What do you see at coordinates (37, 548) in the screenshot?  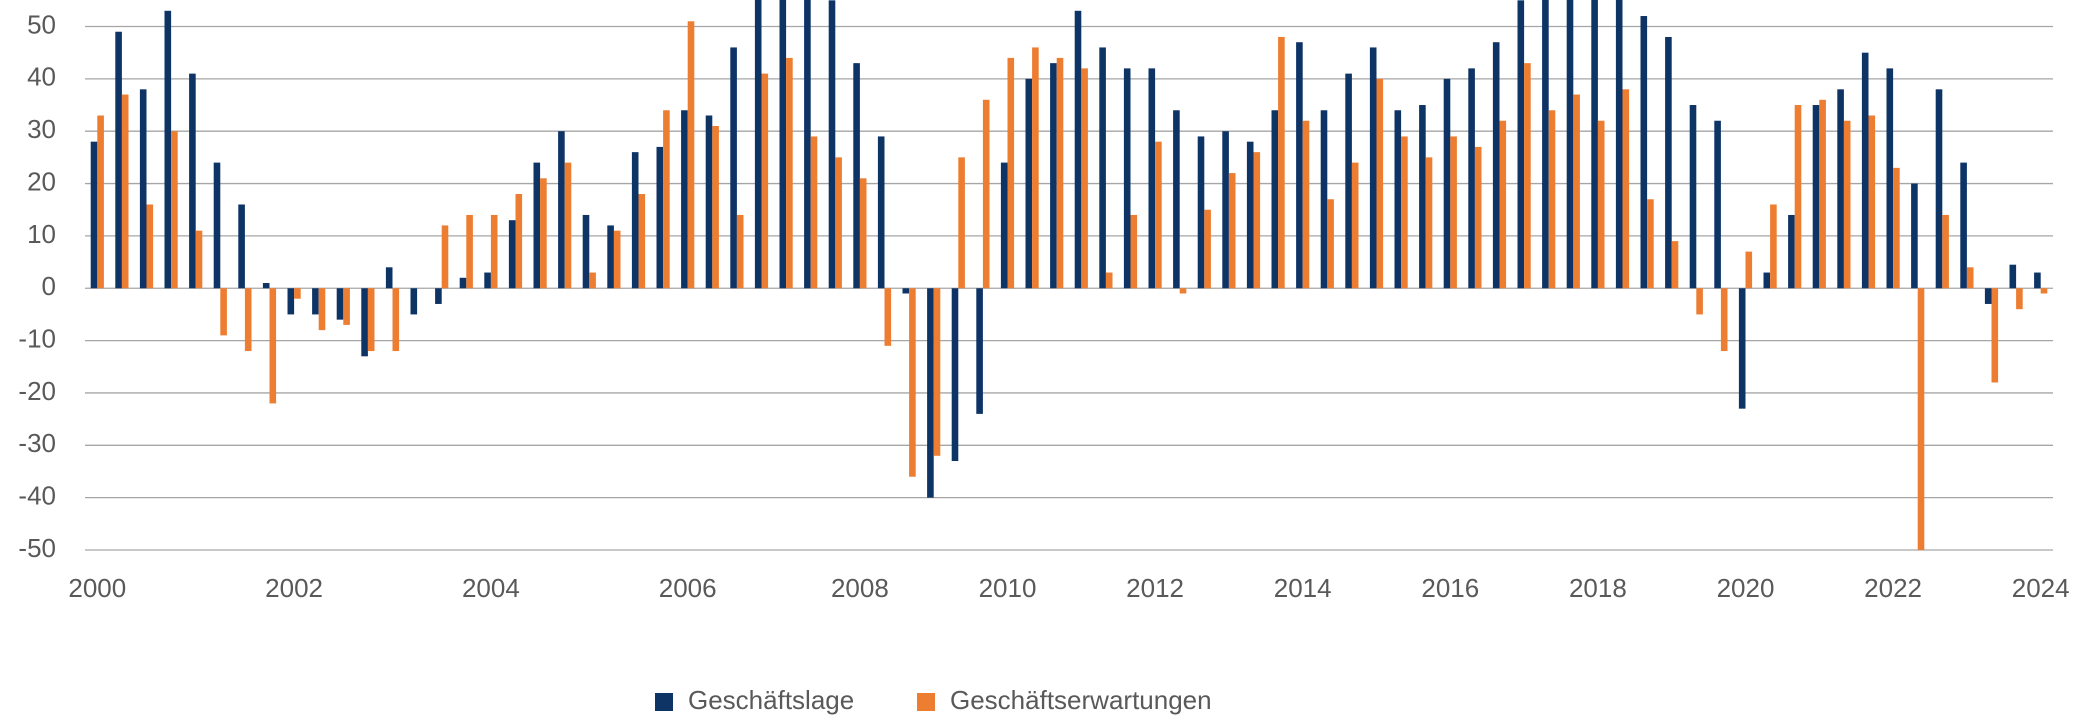 I see `y-tick-label: -50` at bounding box center [37, 548].